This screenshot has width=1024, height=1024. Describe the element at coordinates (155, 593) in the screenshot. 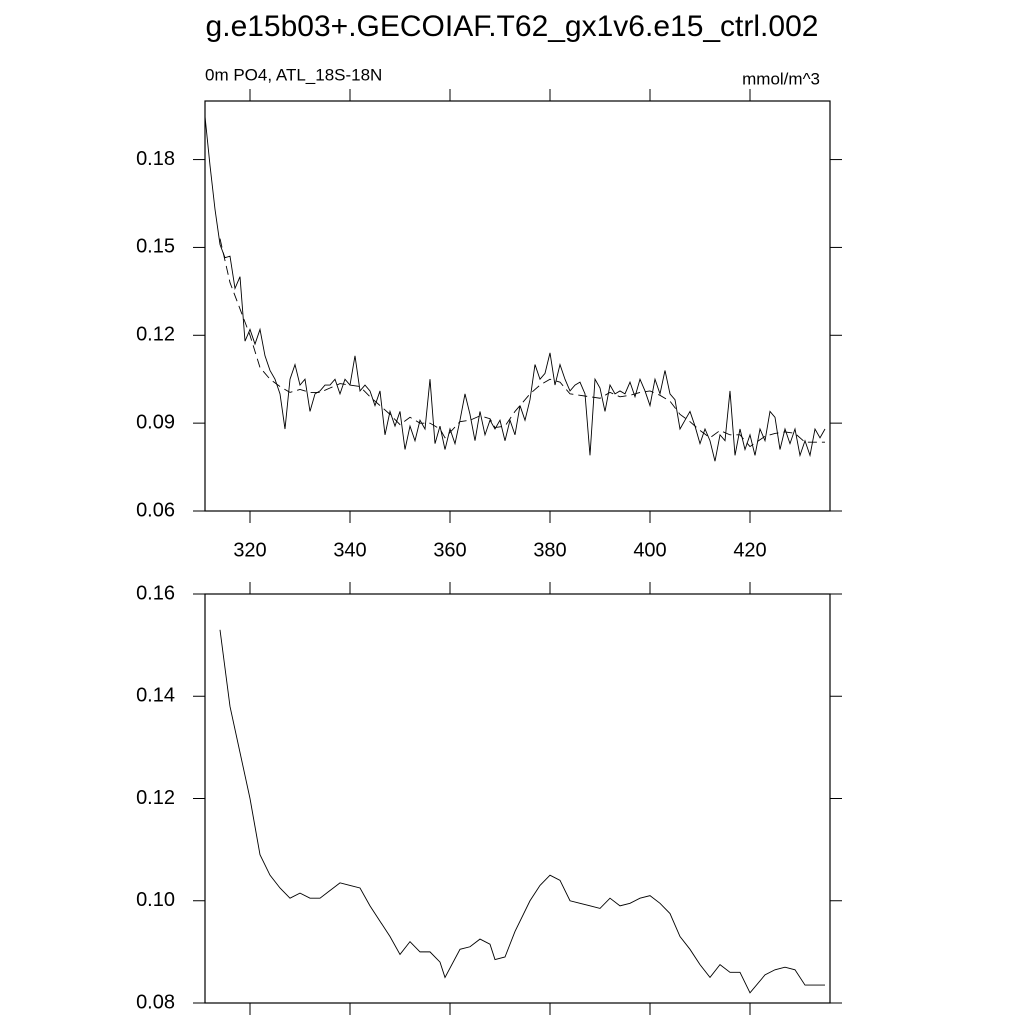

I see `y-tick-label: 0.16` at that location.